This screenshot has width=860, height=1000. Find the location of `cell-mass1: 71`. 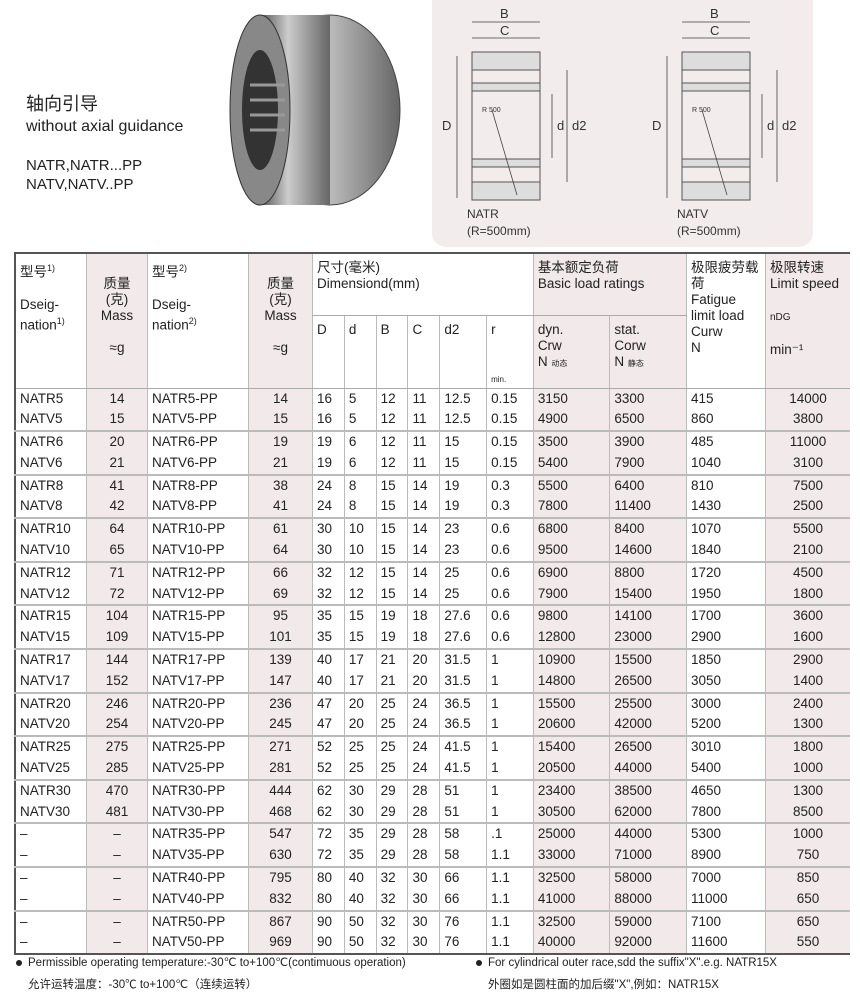

cell-mass1: 71 is located at coordinates (117, 572).